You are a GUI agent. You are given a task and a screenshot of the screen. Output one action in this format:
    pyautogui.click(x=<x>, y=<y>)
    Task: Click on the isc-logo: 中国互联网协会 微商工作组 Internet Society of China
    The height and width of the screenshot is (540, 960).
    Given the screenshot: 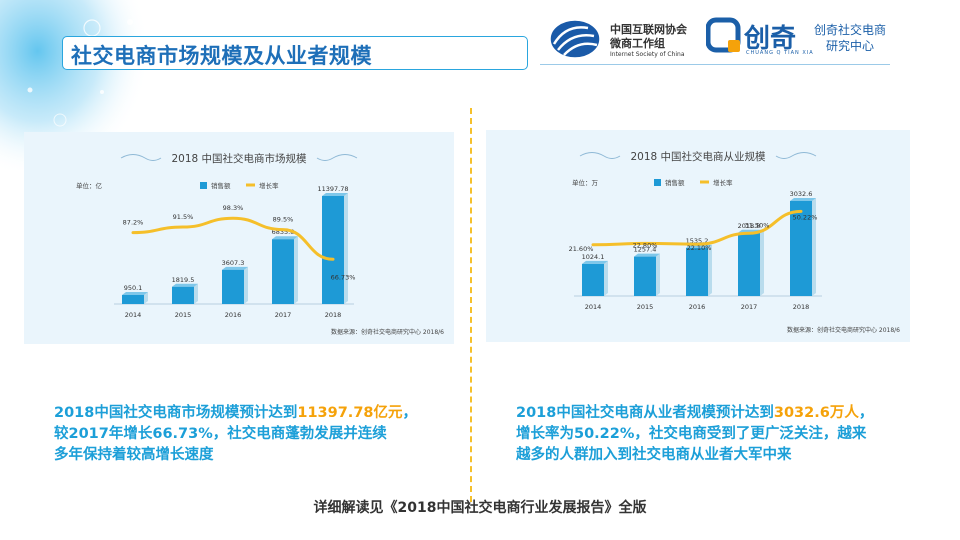 What is the action you would take?
    pyautogui.click(x=623, y=39)
    